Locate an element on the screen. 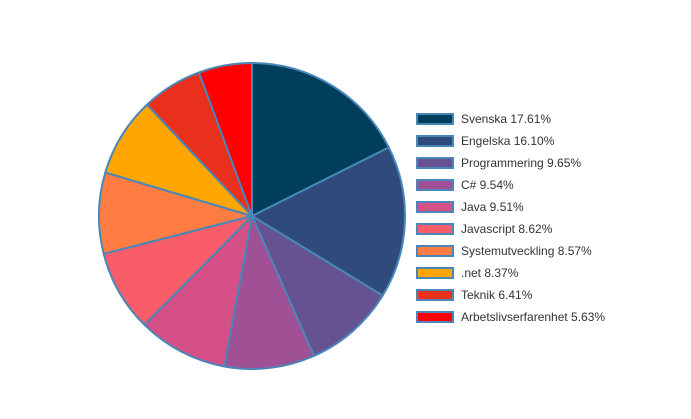 Image resolution: width=691 pixels, height=419 pixels. legend-item: Arbetslivserfarenhet 5.63% is located at coordinates (510, 317).